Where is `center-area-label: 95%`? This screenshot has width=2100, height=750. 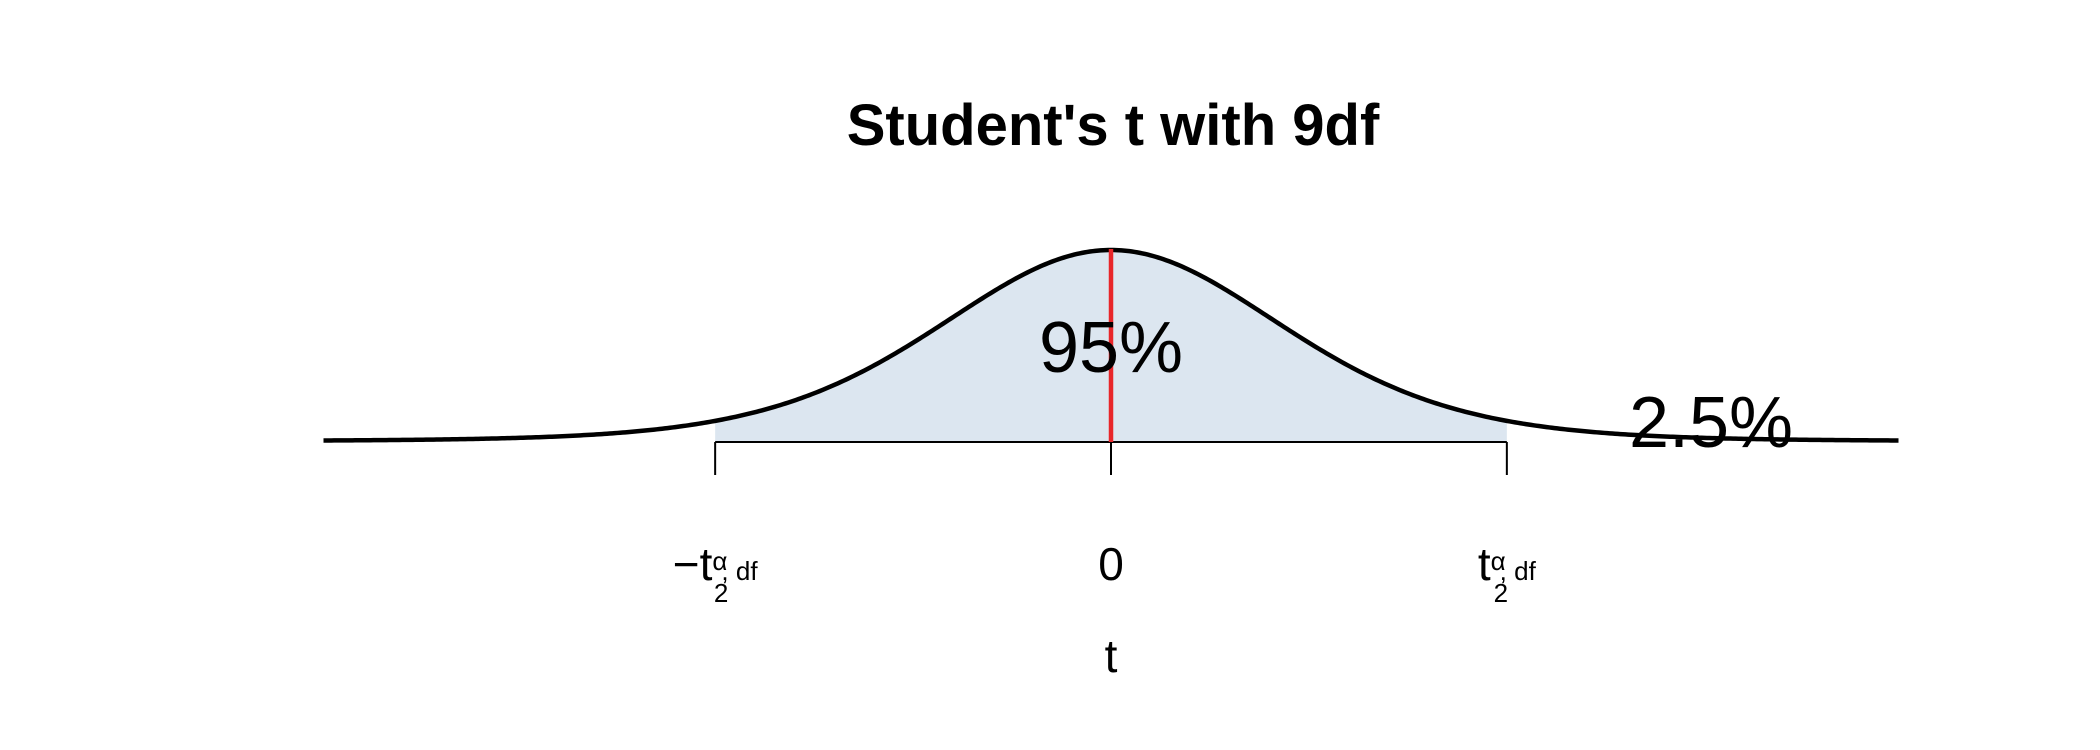
center-area-label: 95% is located at coordinates (1111, 348).